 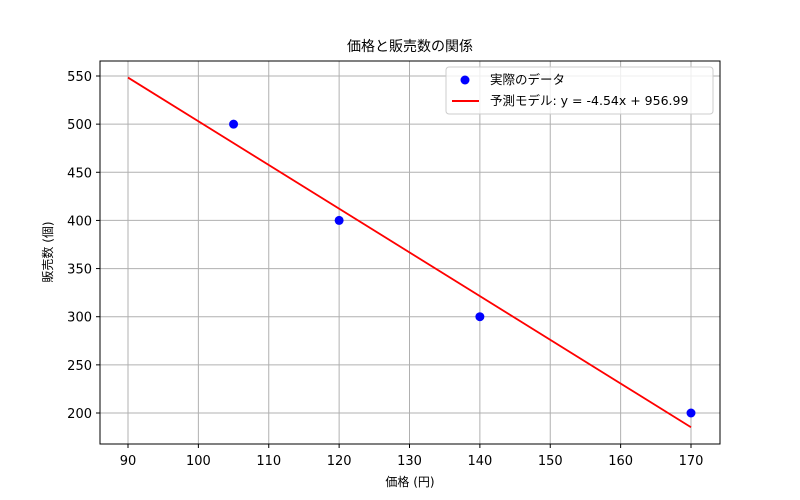 I want to click on x-tick-label: 150, so click(x=550, y=461).